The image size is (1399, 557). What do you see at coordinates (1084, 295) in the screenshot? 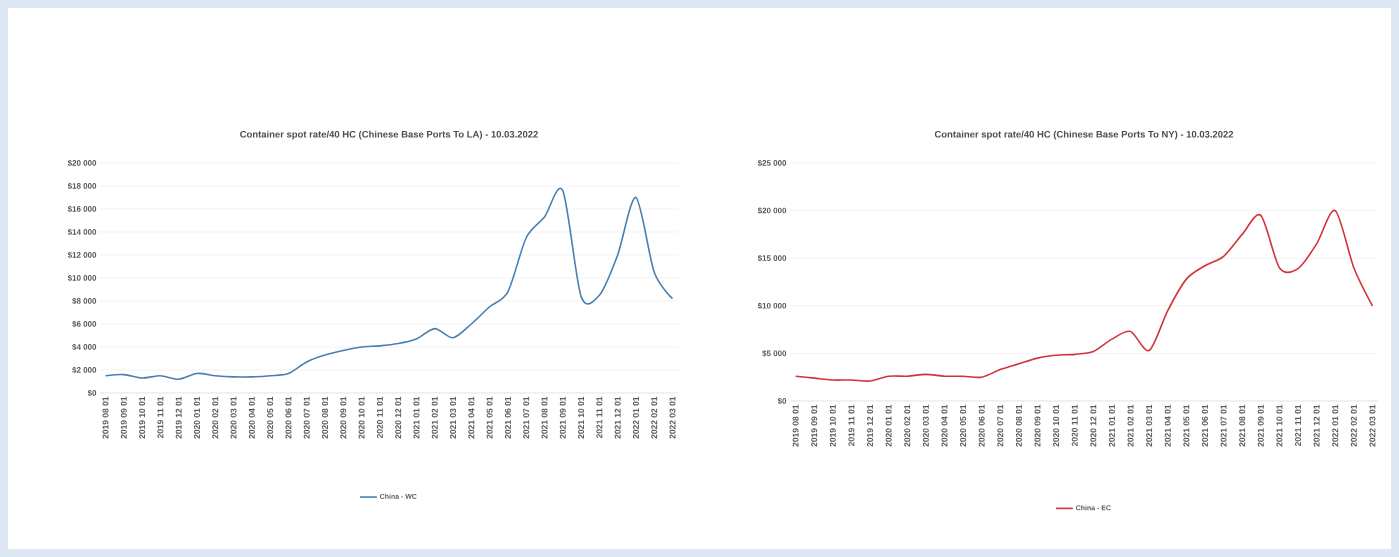
I see `line-series` at bounding box center [1084, 295].